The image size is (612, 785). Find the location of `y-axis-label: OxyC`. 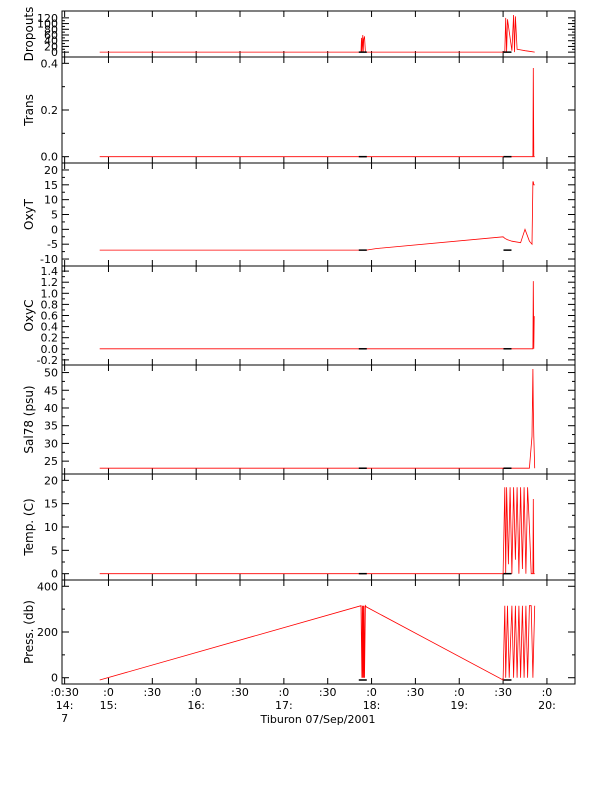

y-axis-label: OxyC is located at coordinates (29, 315).